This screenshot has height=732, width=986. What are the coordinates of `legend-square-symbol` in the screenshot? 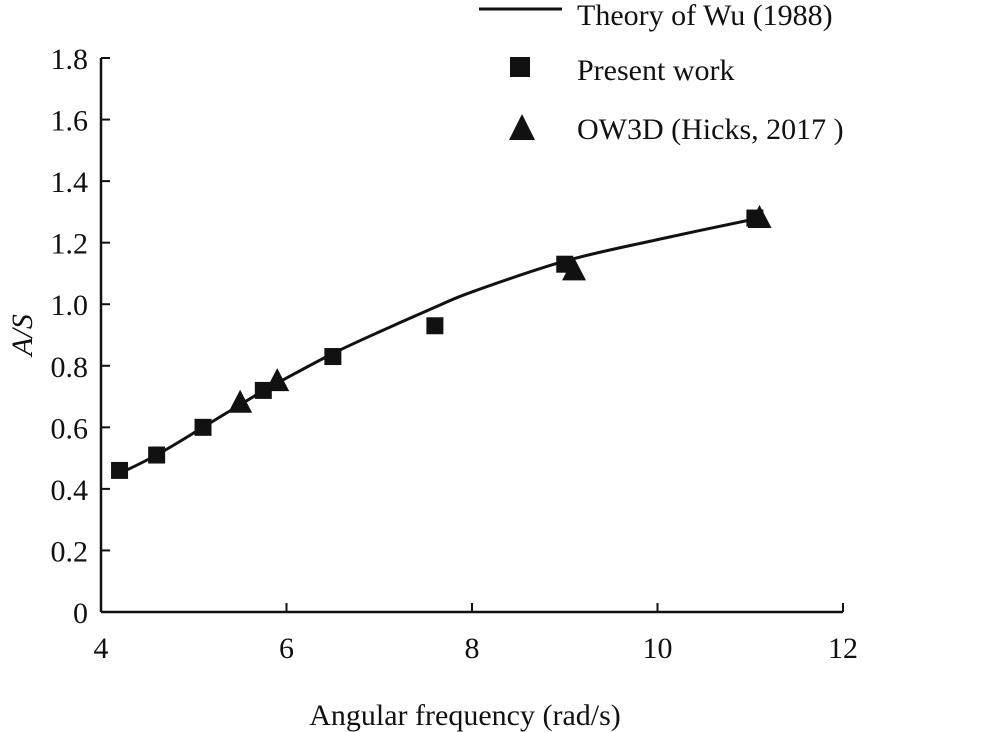 It's located at (520, 67).